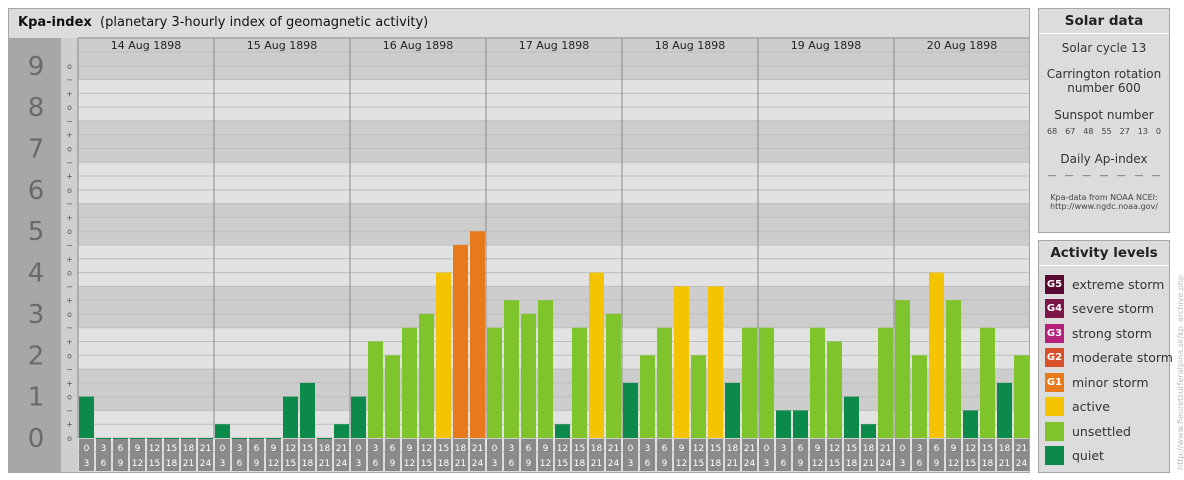 Image resolution: width=1184 pixels, height=480 pixels. What do you see at coordinates (36, 274) in the screenshot?
I see `kp-tick-label: 4` at bounding box center [36, 274].